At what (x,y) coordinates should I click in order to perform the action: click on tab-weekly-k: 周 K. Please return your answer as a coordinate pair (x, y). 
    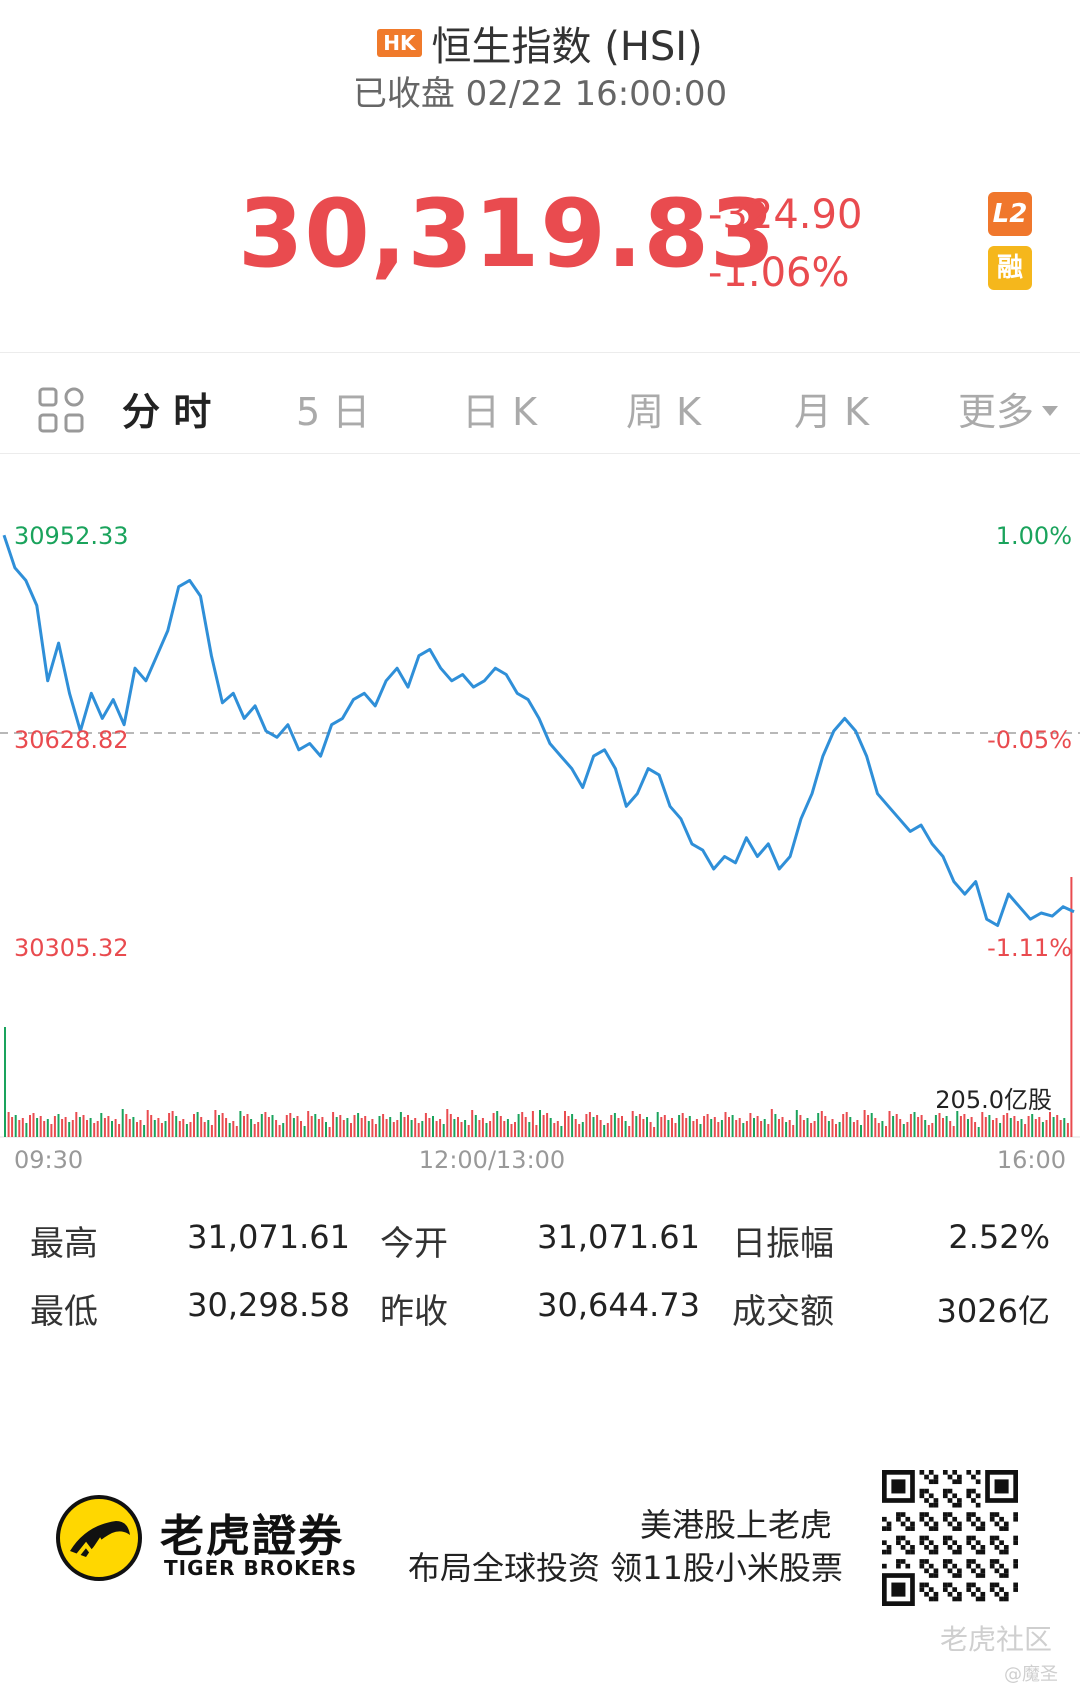
    Looking at the image, I should click on (663, 412).